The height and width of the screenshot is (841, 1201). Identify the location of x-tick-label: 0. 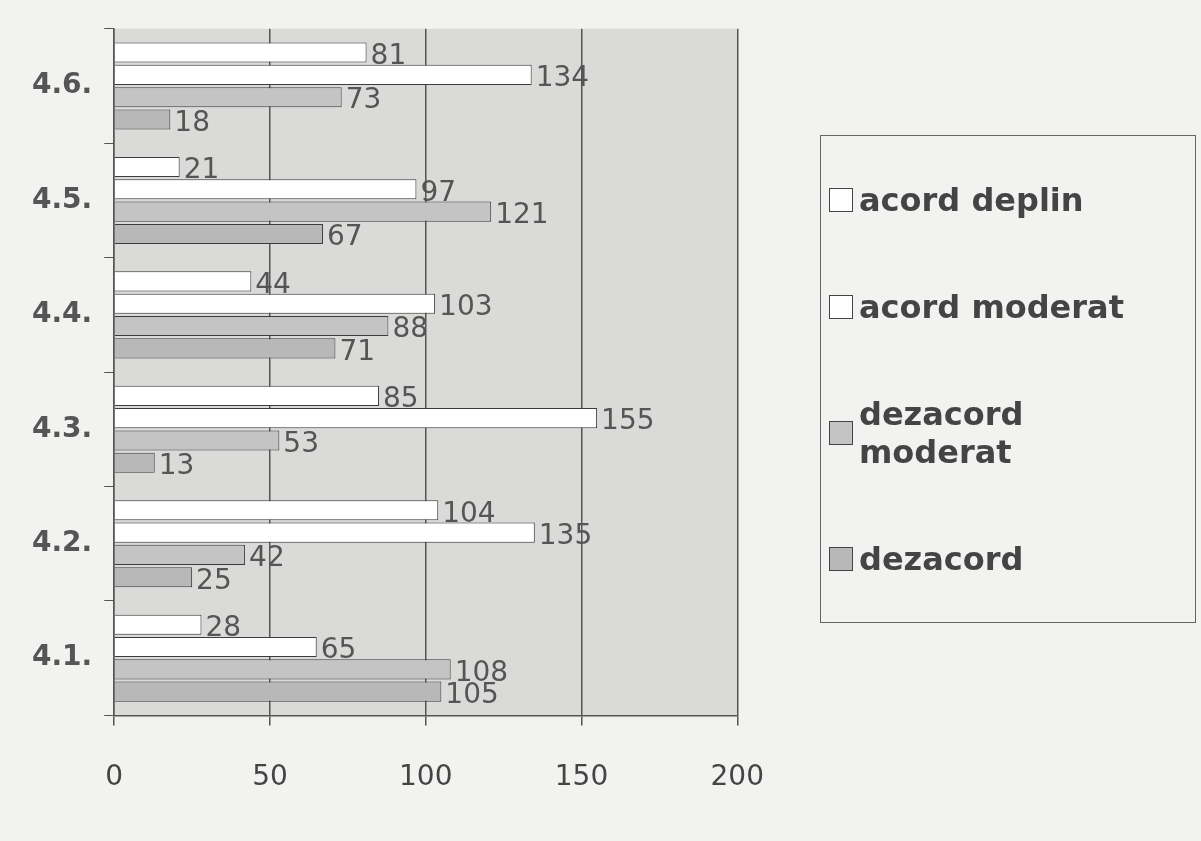
(114, 776).